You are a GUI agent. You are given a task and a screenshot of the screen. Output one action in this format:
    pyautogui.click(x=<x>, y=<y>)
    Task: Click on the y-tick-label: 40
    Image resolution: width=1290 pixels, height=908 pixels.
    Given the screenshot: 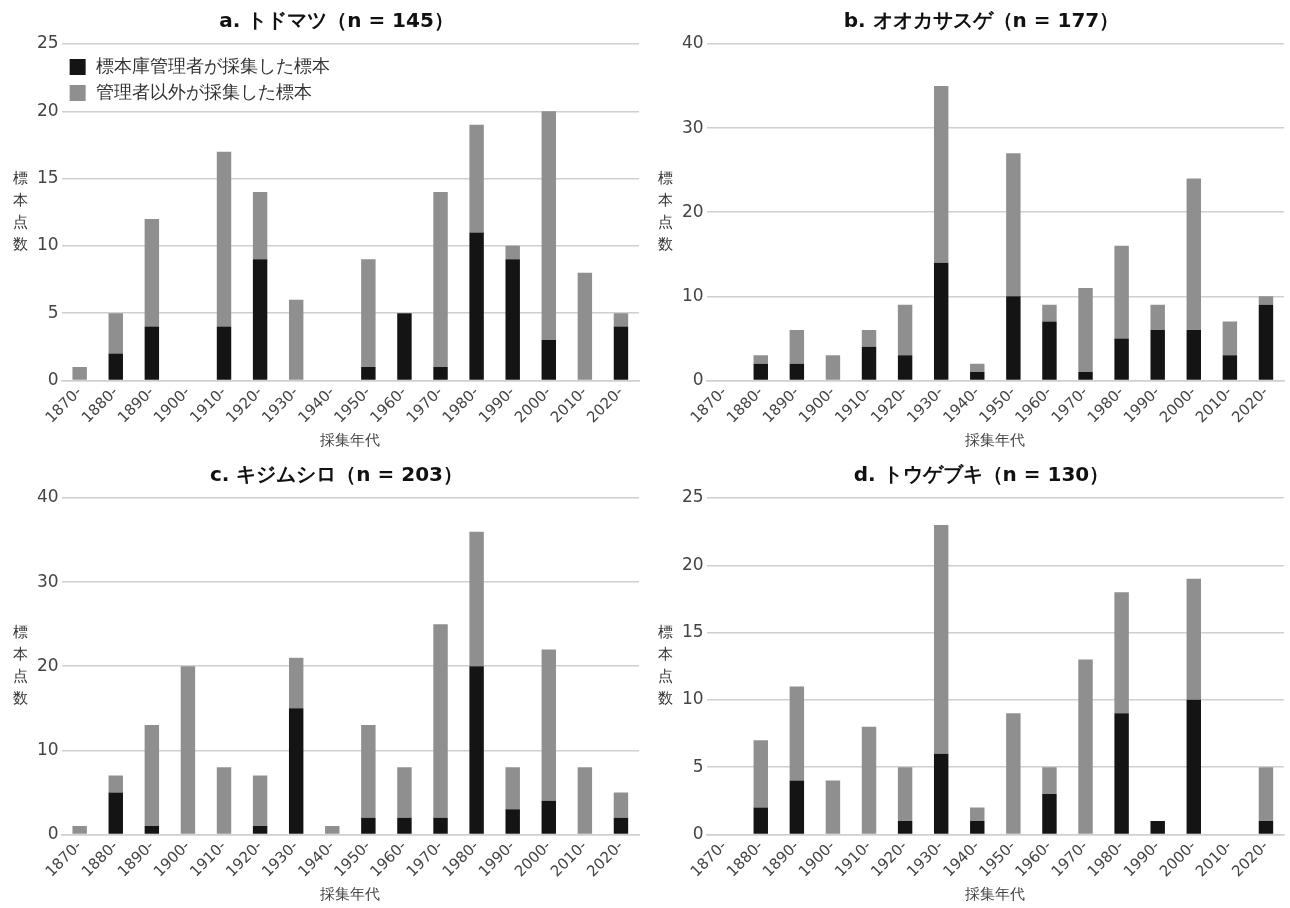 What is the action you would take?
    pyautogui.click(x=47, y=496)
    